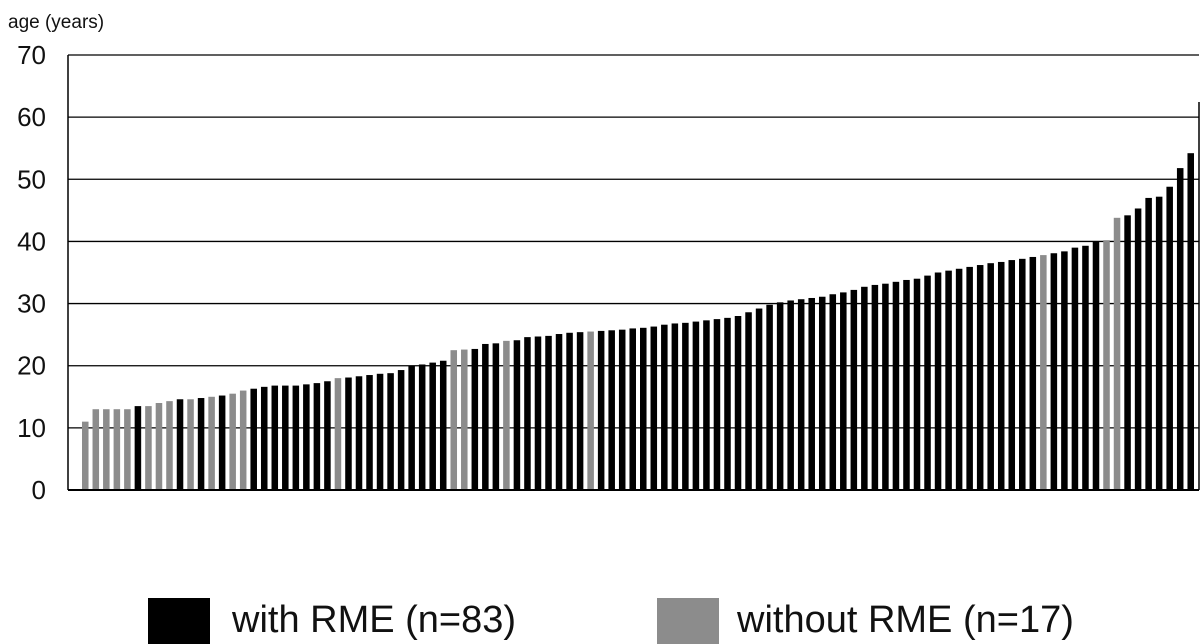 Image resolution: width=1202 pixels, height=644 pixels. Describe the element at coordinates (31, 366) in the screenshot. I see `y-tick-label: 20` at that location.